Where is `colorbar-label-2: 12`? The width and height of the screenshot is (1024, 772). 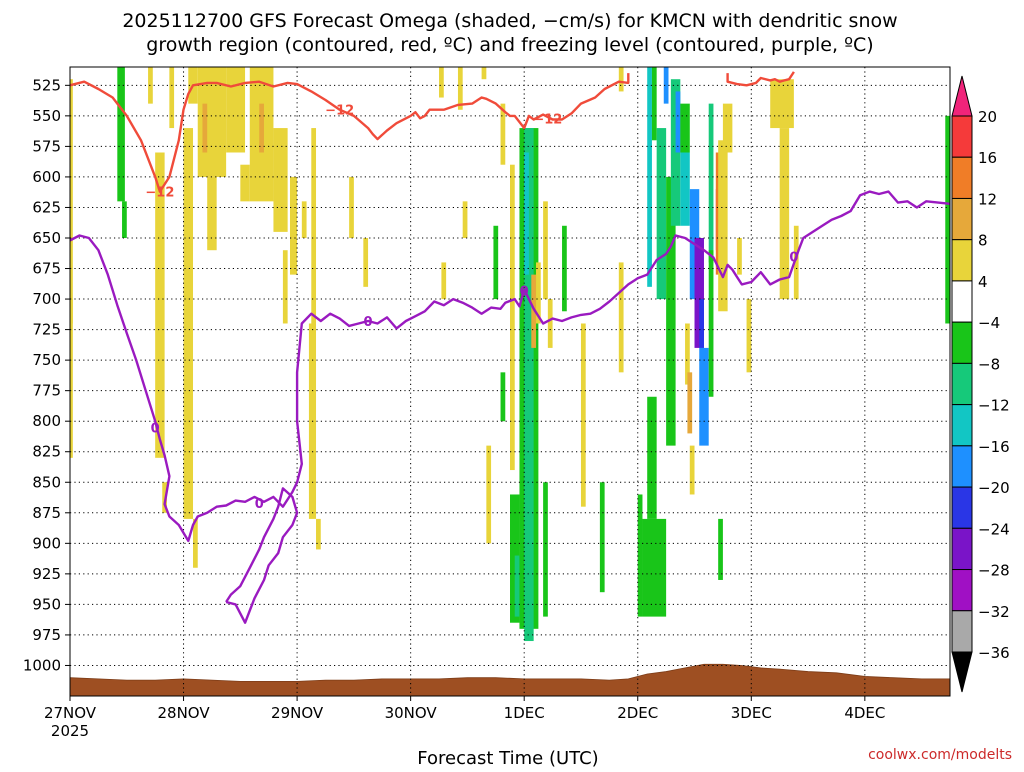
colorbar-label-2: 12 is located at coordinates (987, 199).